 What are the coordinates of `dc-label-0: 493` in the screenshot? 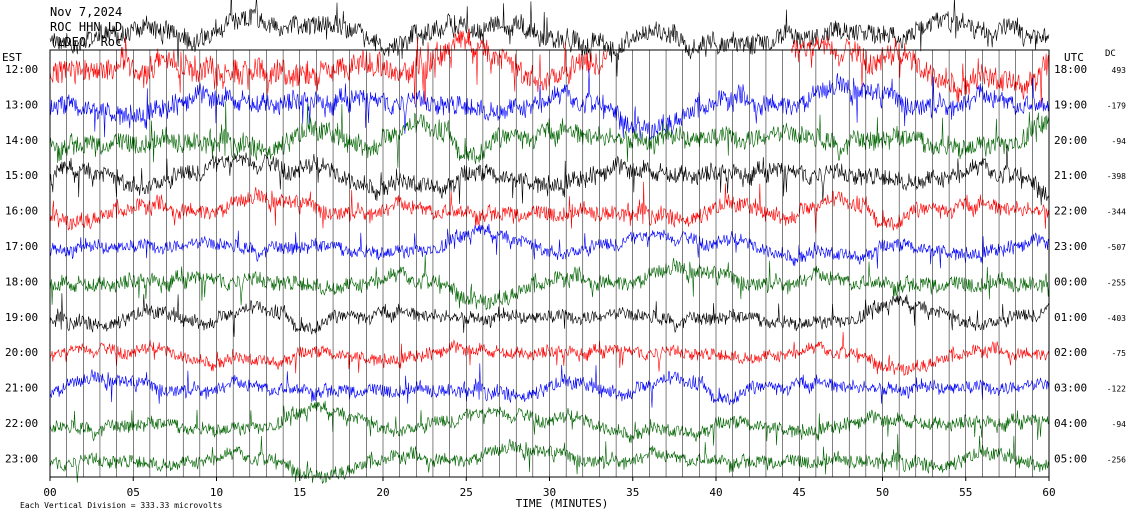 It's located at (1119, 70).